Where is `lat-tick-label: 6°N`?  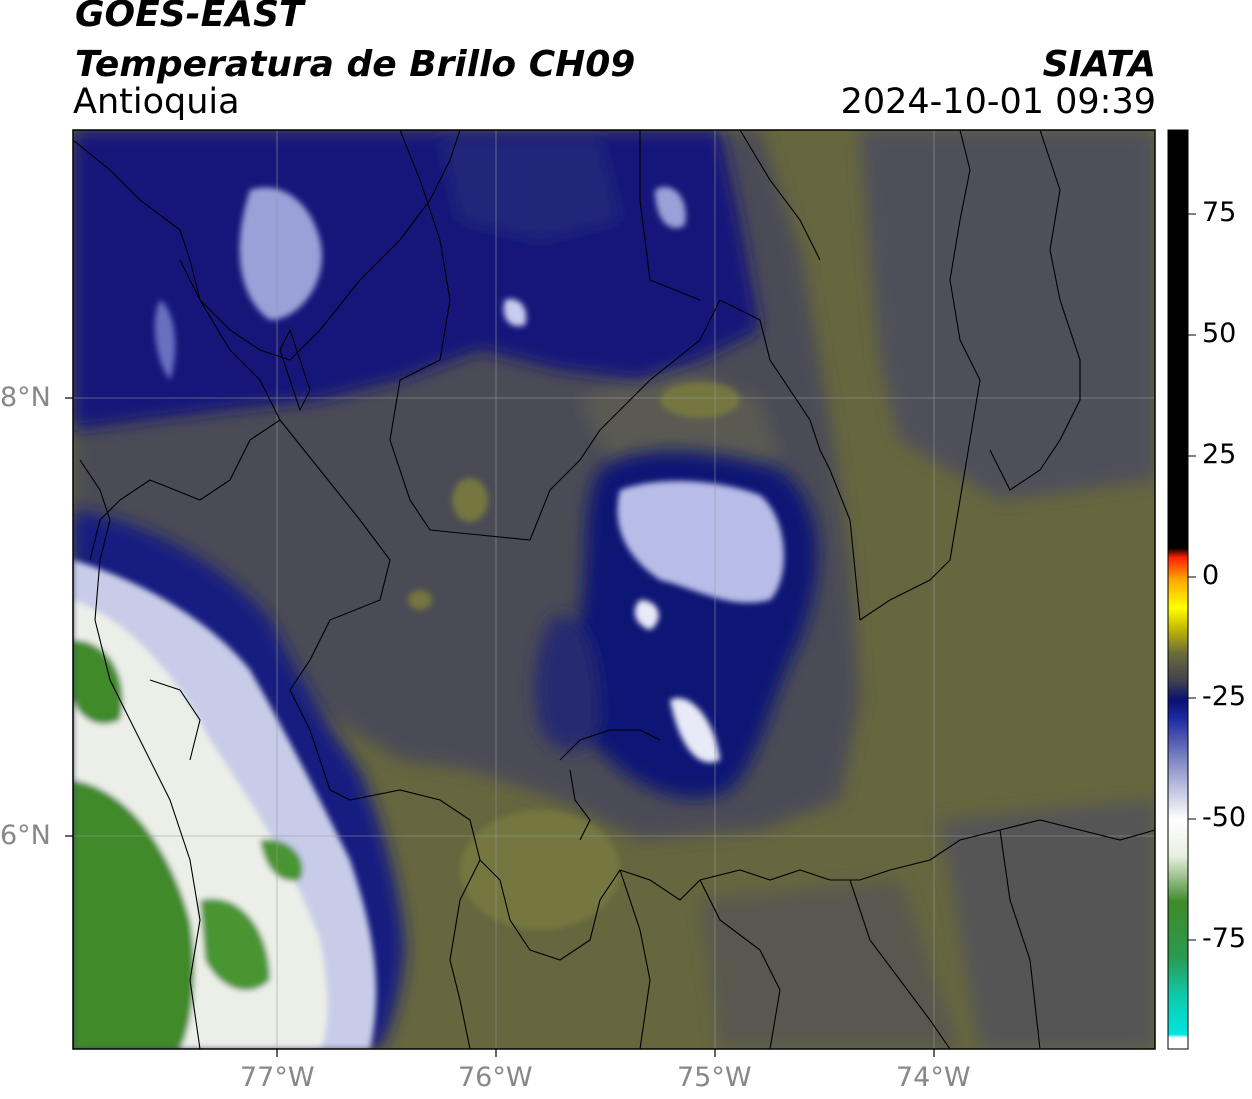 lat-tick-label: 6°N is located at coordinates (25, 835).